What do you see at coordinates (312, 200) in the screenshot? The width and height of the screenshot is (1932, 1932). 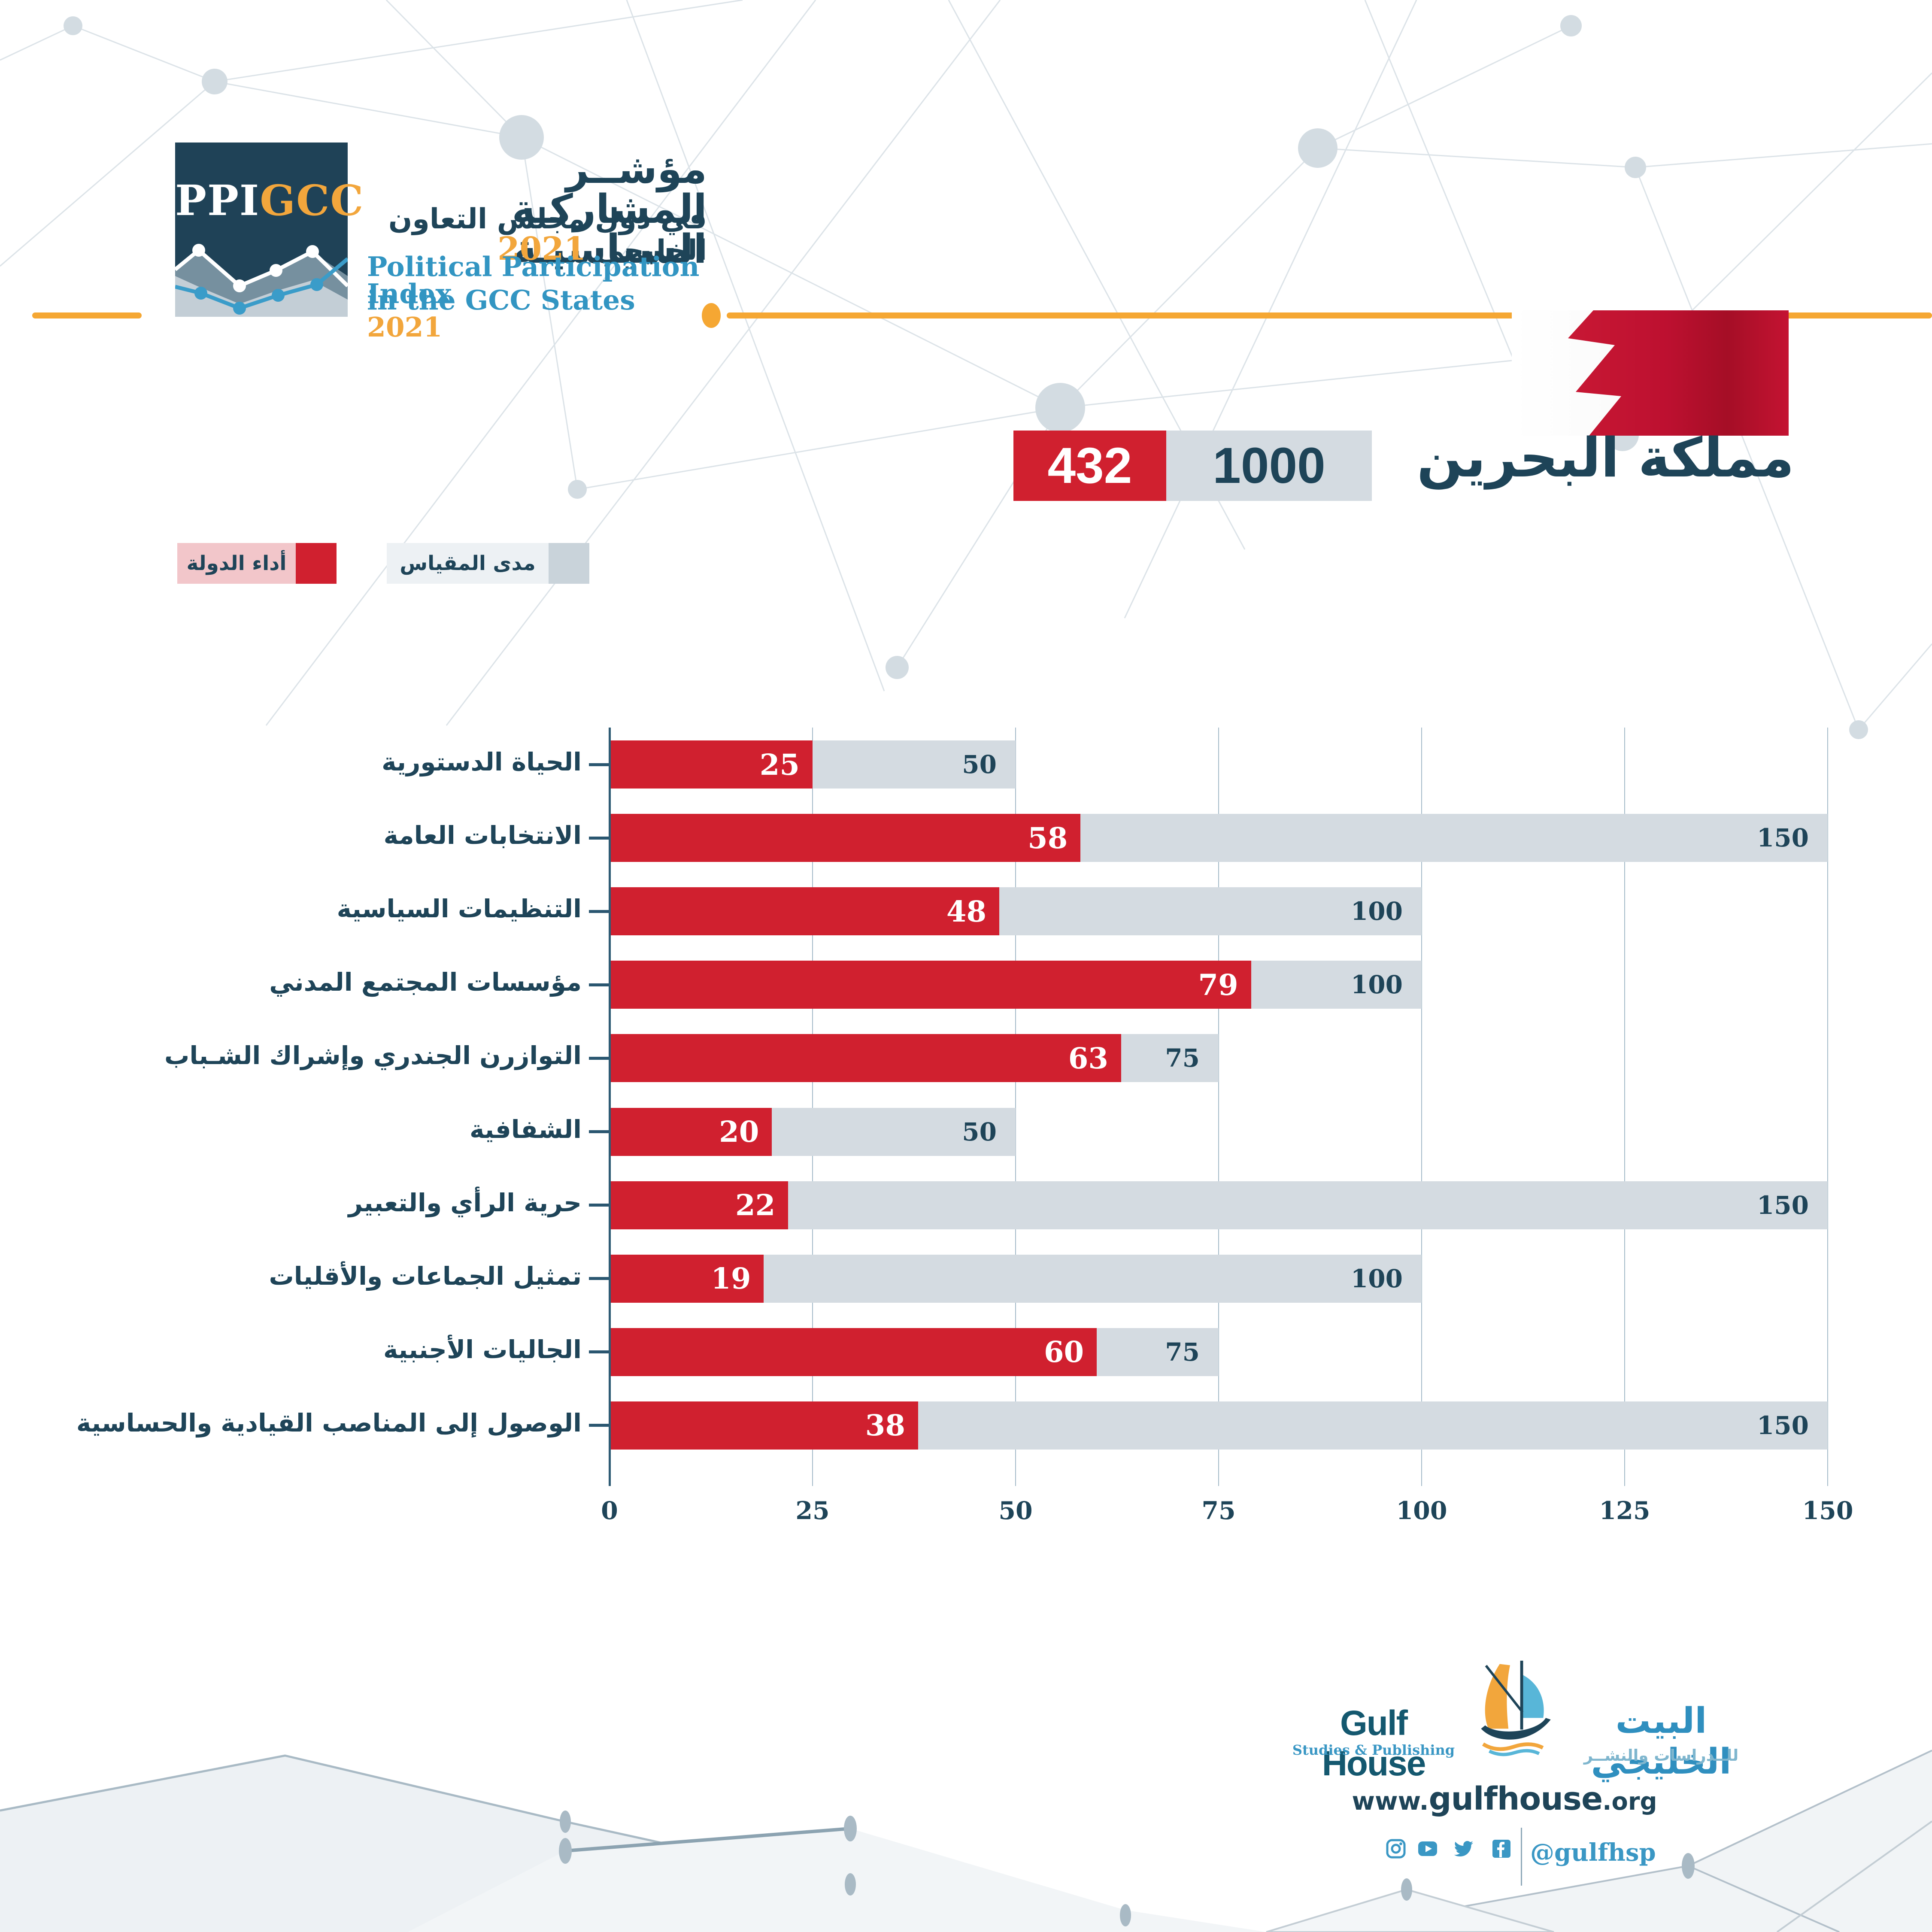 I see `logo-gcc: GCC` at bounding box center [312, 200].